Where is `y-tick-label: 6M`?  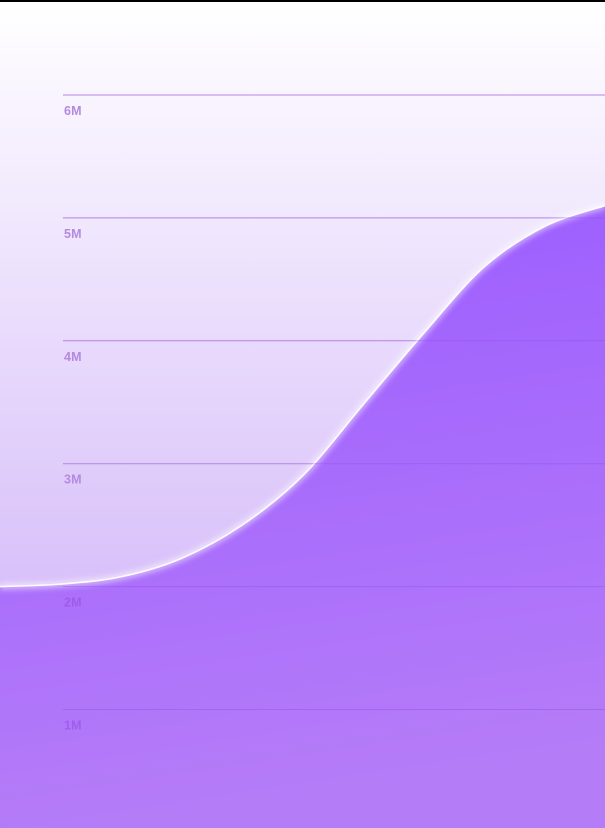 y-tick-label: 6M is located at coordinates (73, 111).